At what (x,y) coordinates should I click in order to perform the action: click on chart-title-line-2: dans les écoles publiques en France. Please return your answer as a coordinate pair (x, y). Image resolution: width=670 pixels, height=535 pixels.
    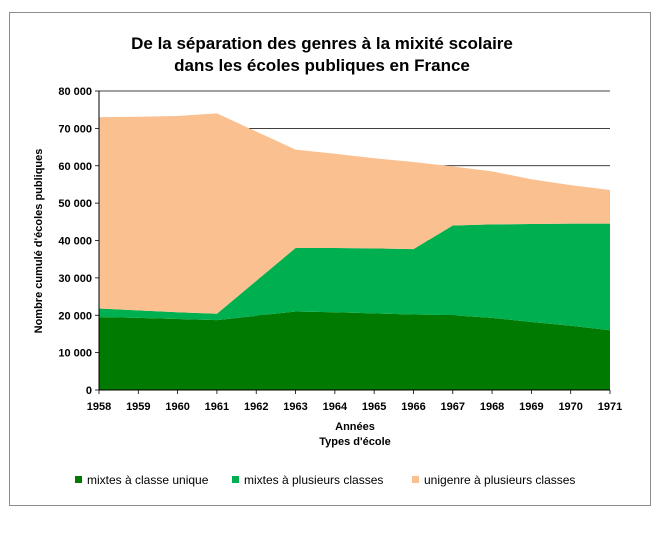
    Looking at the image, I should click on (322, 65).